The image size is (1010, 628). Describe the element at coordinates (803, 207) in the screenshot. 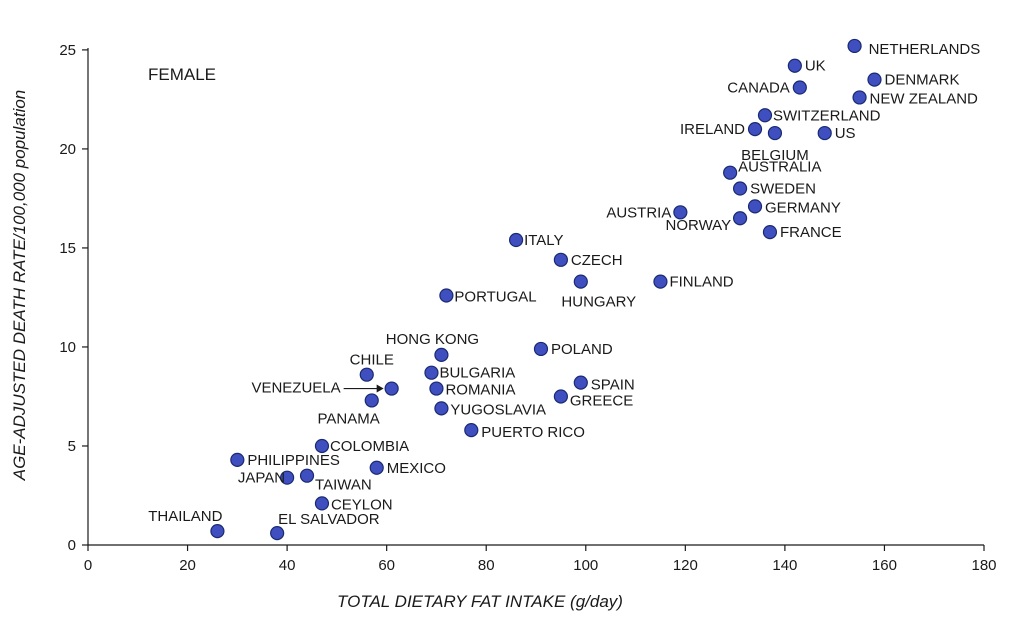

I see `point-label-germany: GERMANY` at that location.